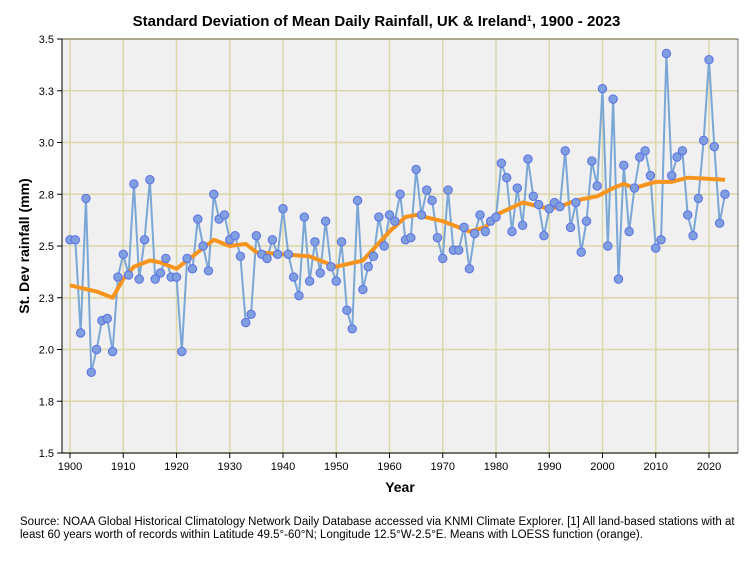 The width and height of the screenshot is (753, 563). What do you see at coordinates (70, 467) in the screenshot?
I see `x-tick-label: 1900` at bounding box center [70, 467].